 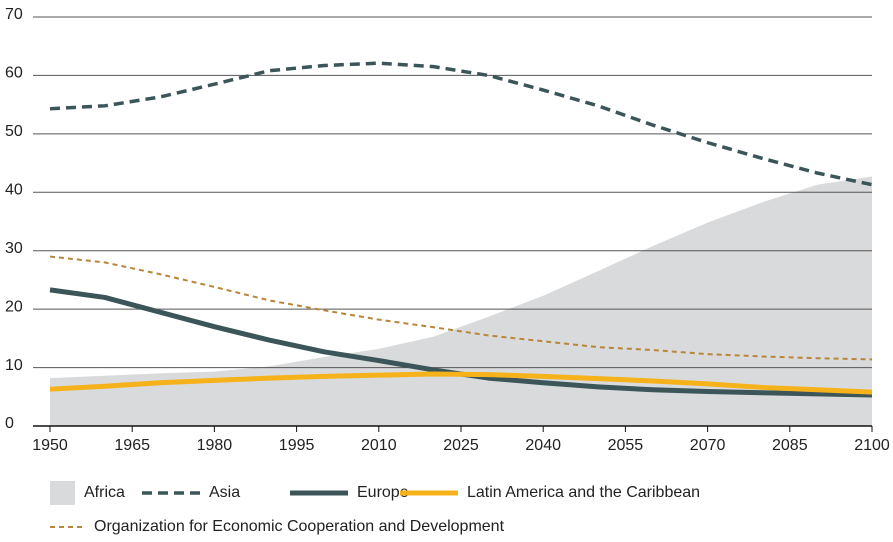 I want to click on x-tick-label: 2025, so click(x=461, y=445).